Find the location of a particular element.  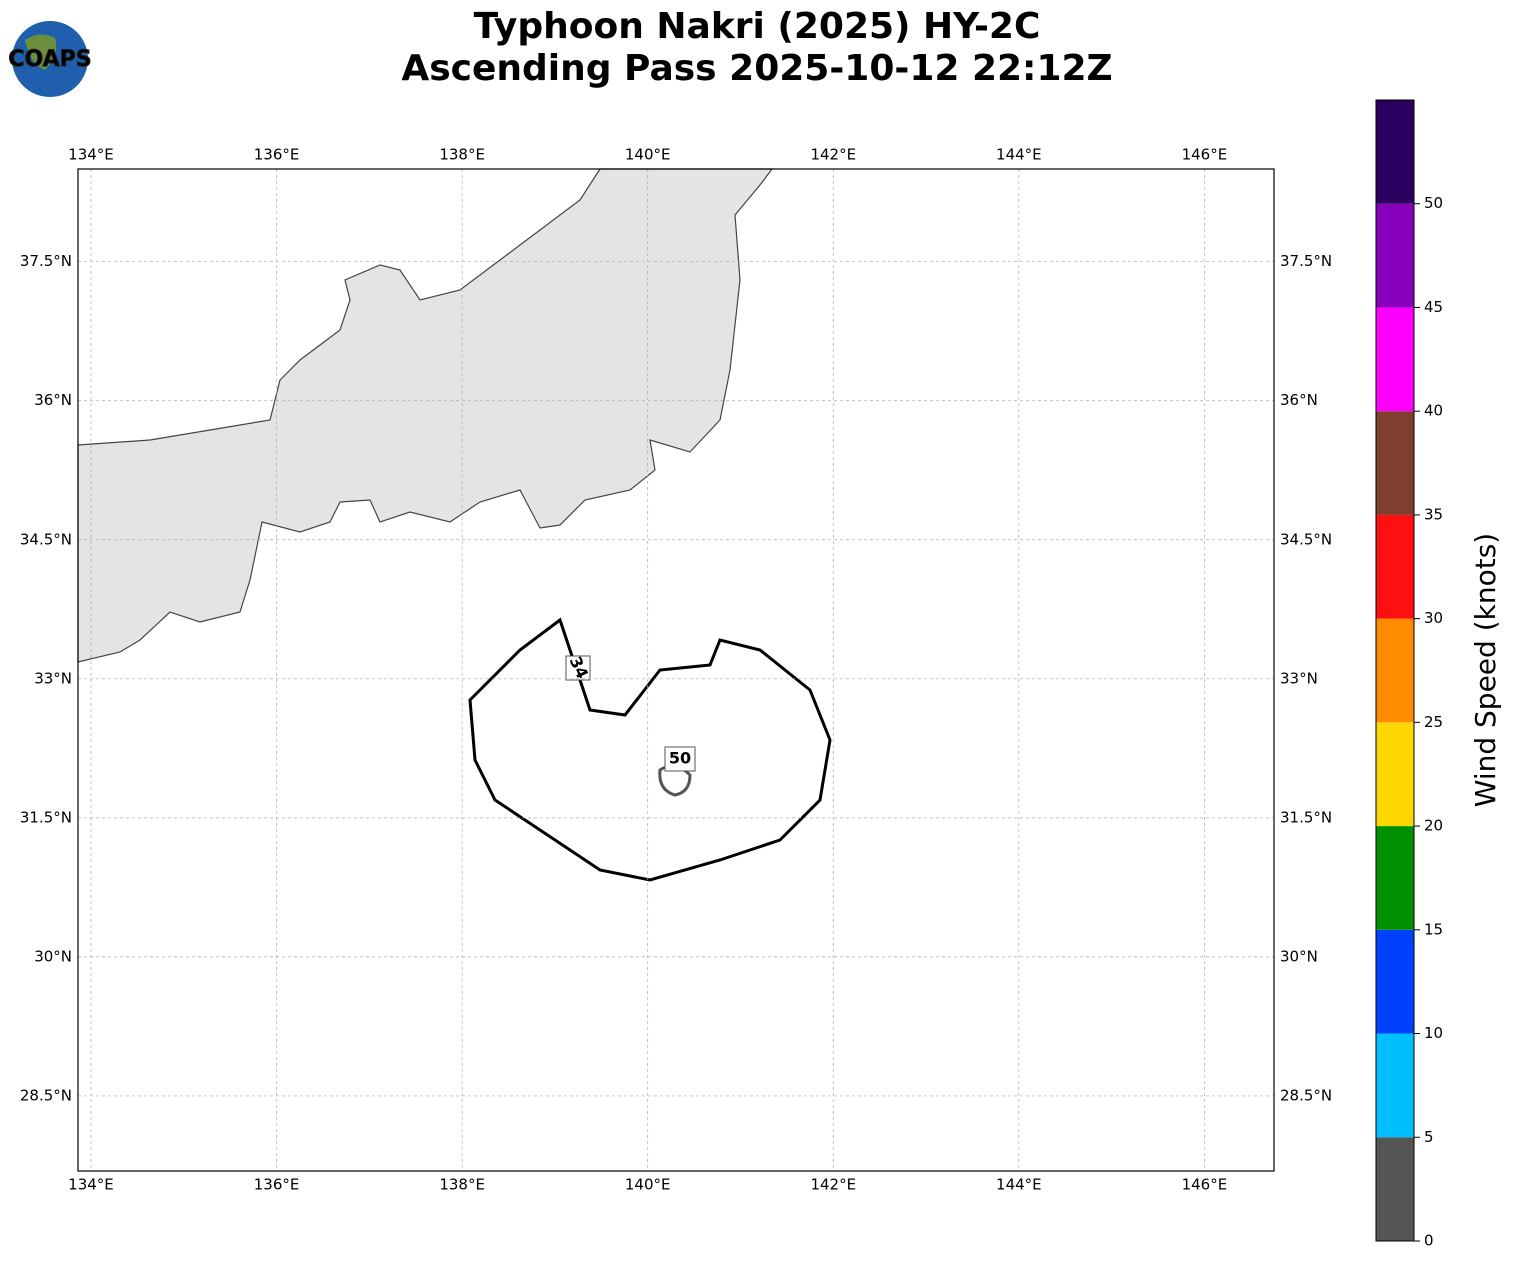

colorbar-tick-label: 10 is located at coordinates (1433, 1033).